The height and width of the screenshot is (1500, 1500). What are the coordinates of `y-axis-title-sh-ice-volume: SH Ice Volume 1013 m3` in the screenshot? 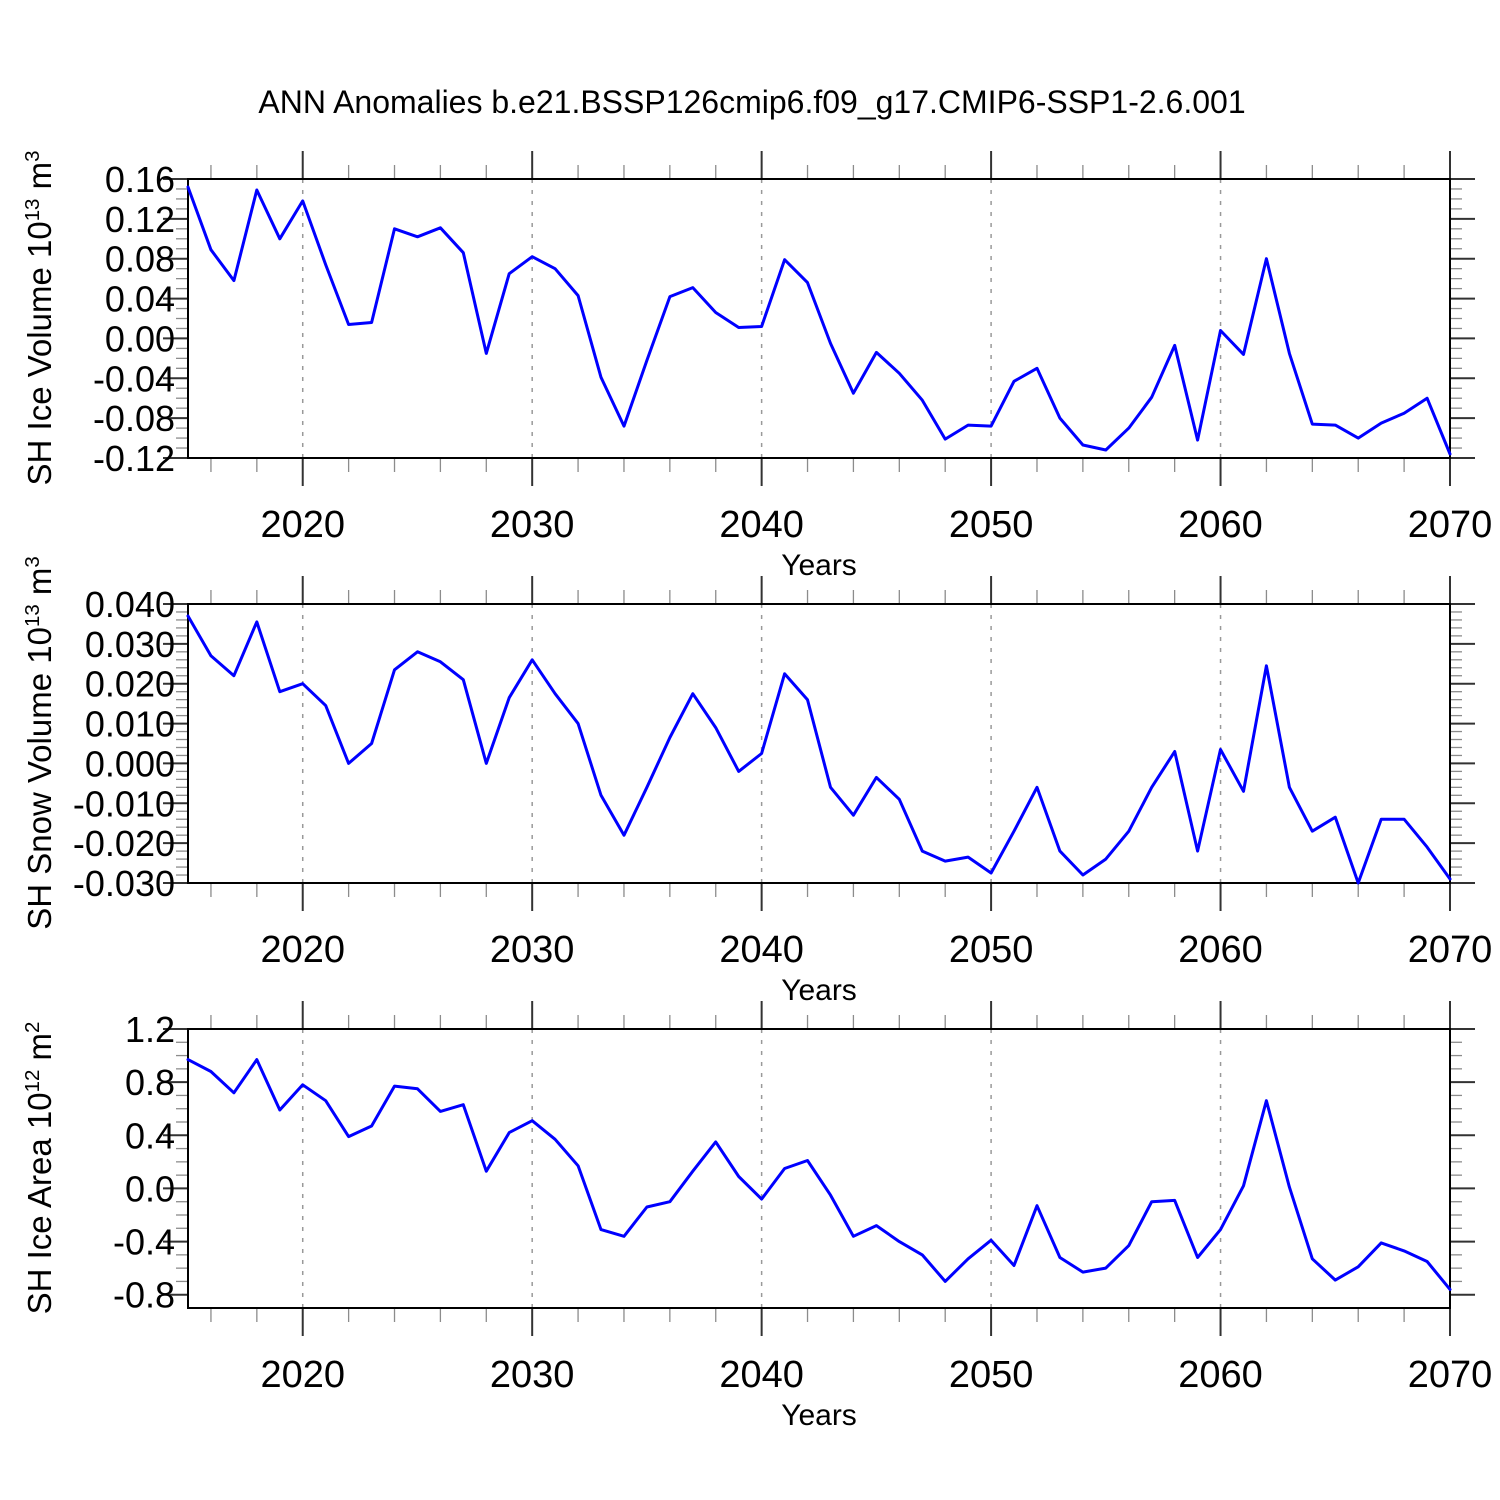 It's located at (39, 318).